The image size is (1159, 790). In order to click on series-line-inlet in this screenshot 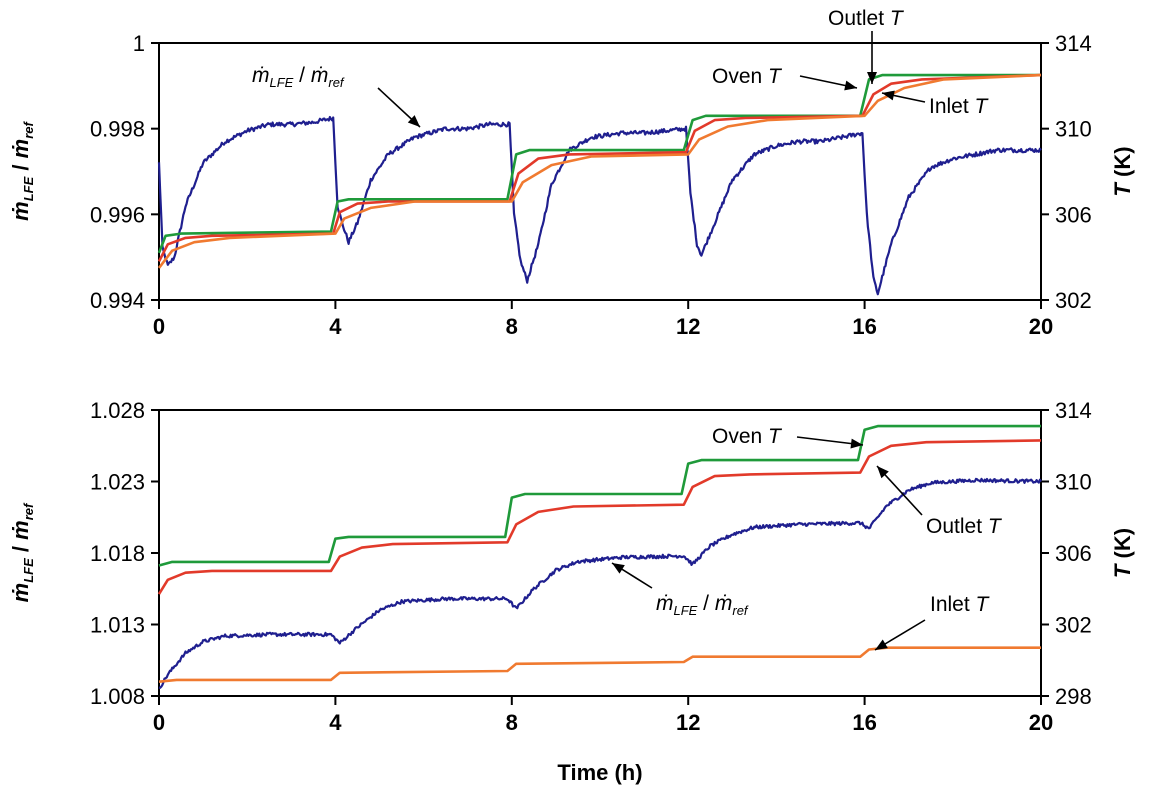, I will do `click(599, 664)`.